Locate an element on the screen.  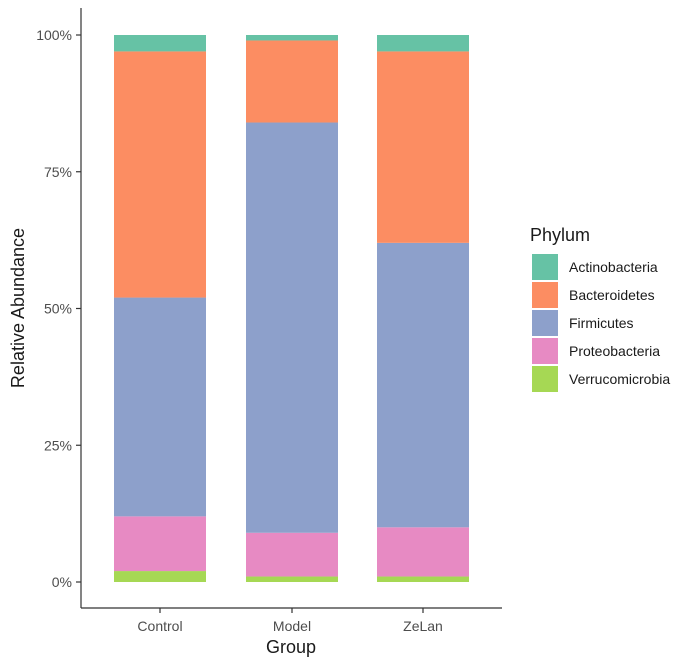
x-tick-label: Control is located at coordinates (159, 626).